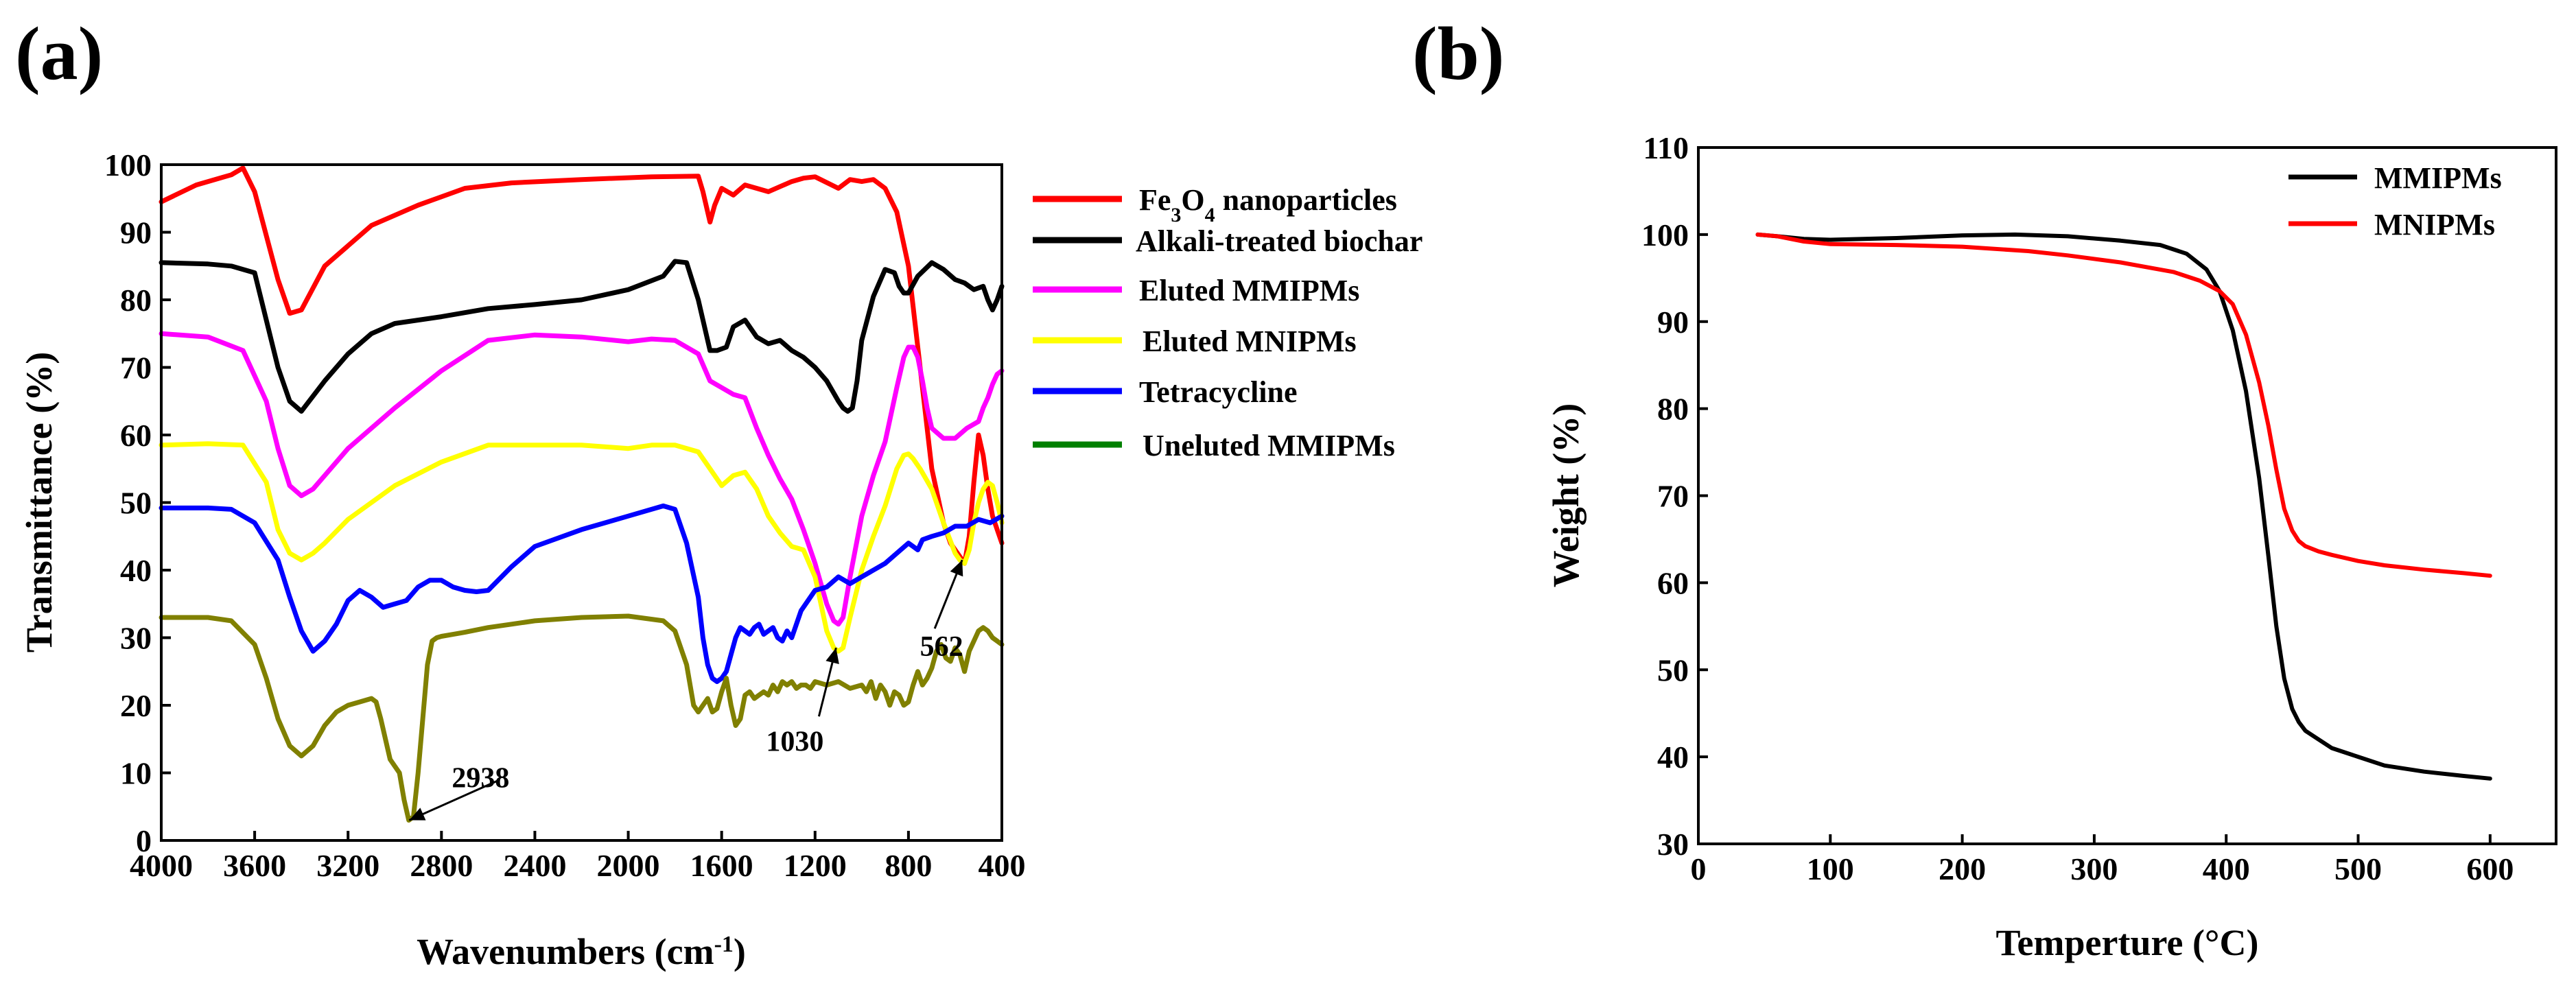  I want to click on series-line-alkali-treated-biochar, so click(582, 336).